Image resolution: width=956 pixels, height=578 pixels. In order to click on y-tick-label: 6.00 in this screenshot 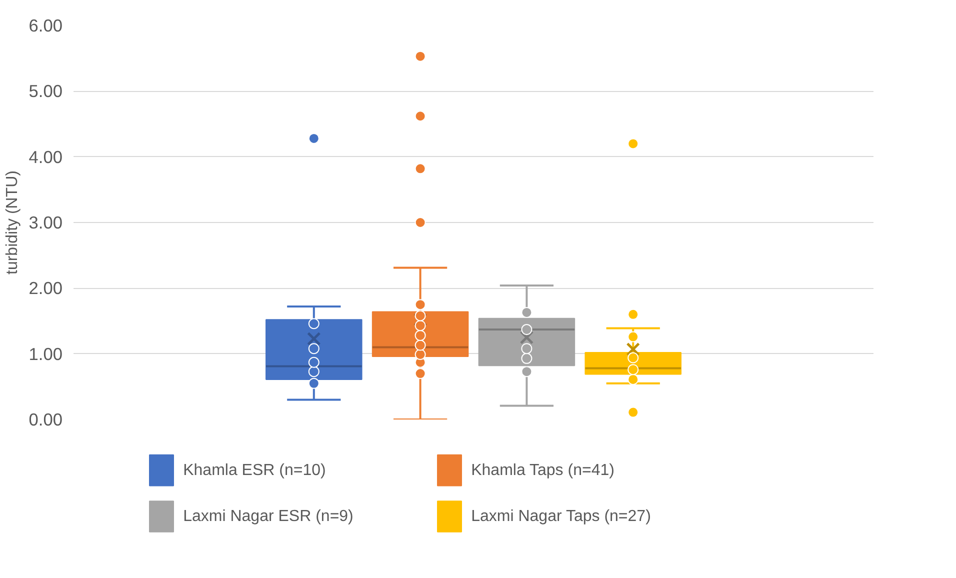, I will do `click(45, 26)`.